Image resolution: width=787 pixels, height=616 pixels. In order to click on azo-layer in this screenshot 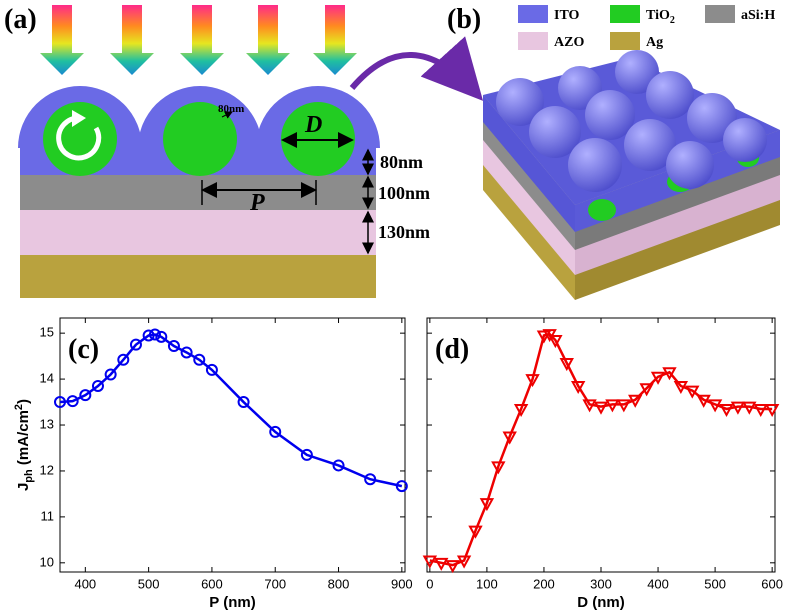, I will do `click(198, 232)`.